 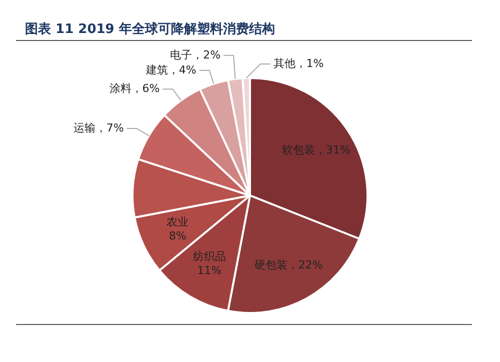 I want to click on chart-title: 图表 11 2019 年全球可降解塑料消费结构, so click(x=150, y=29).